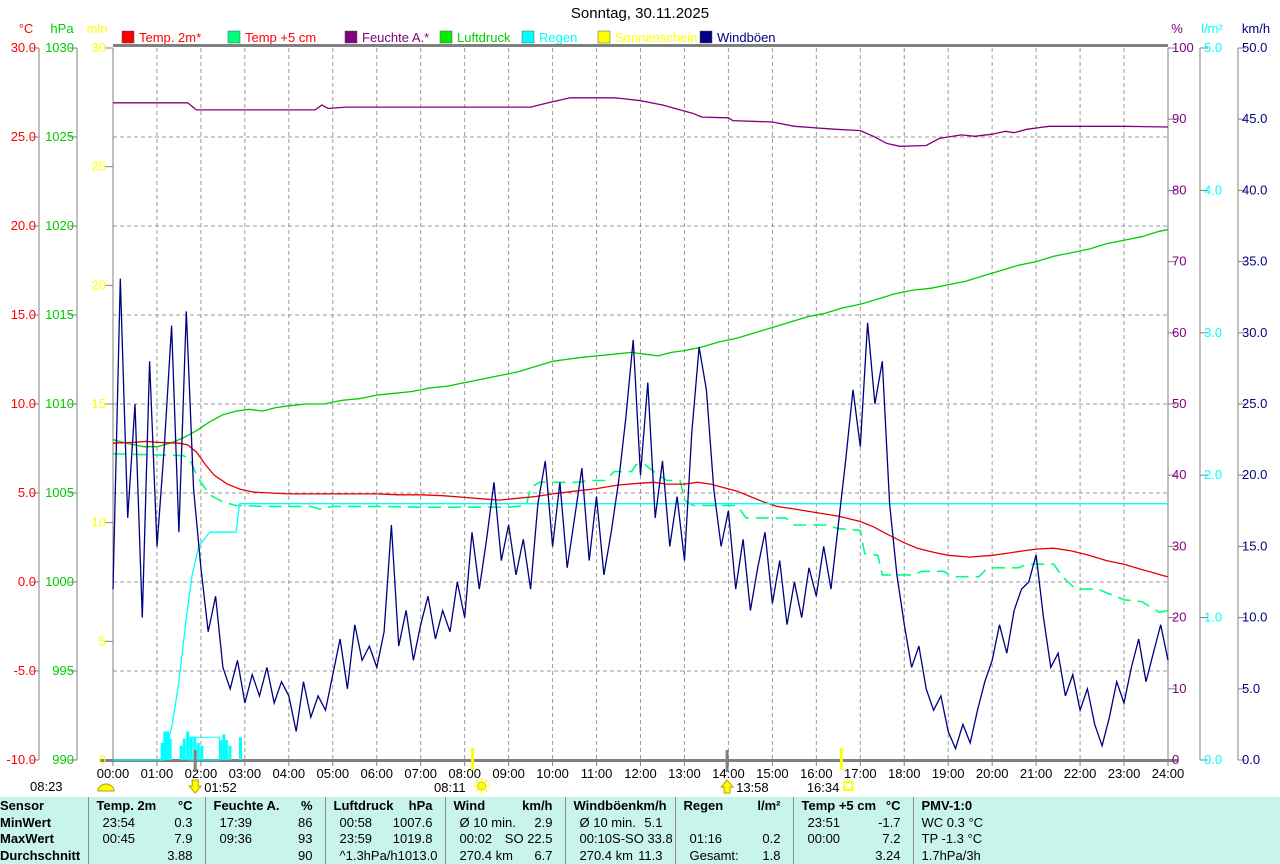 This screenshot has width=1280, height=864. What do you see at coordinates (220, 787) in the screenshot?
I see `moonset-time-label: 01:52` at bounding box center [220, 787].